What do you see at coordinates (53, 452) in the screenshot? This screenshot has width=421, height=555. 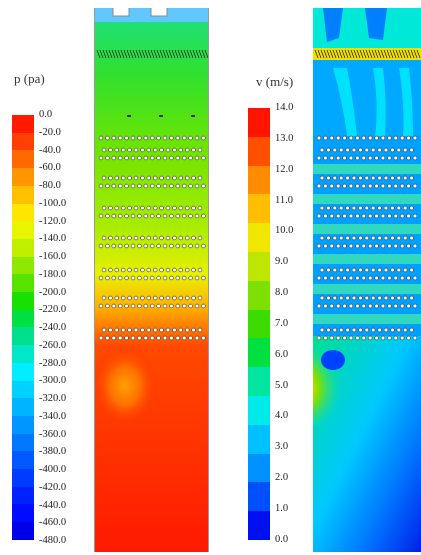 I see `pressure-tick-label: -380.0` at bounding box center [53, 452].